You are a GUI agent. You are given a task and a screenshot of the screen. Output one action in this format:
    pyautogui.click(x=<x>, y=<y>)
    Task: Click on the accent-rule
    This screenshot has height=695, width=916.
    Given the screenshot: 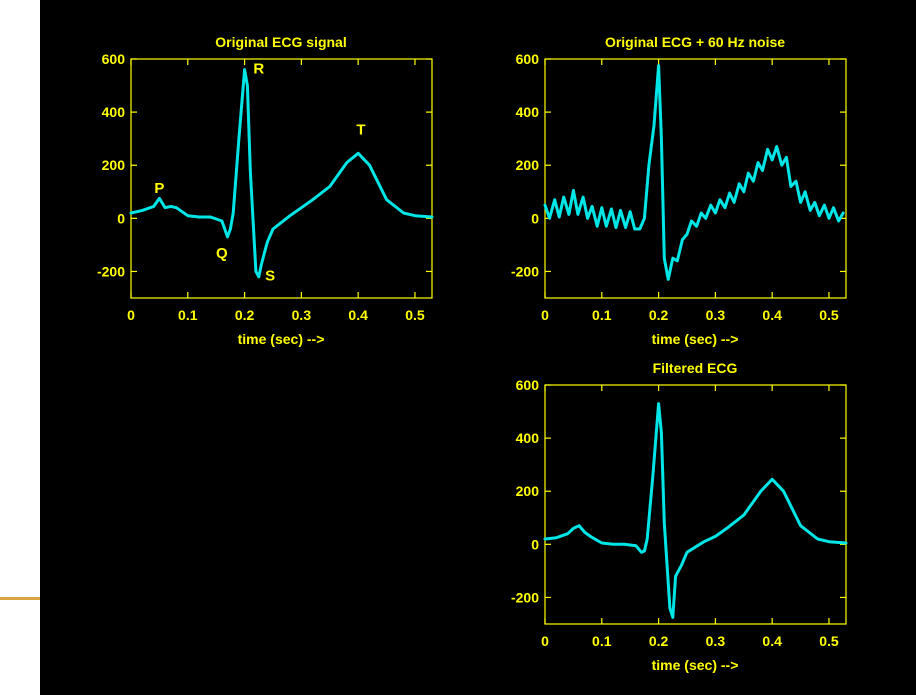 What is the action you would take?
    pyautogui.click(x=20, y=598)
    